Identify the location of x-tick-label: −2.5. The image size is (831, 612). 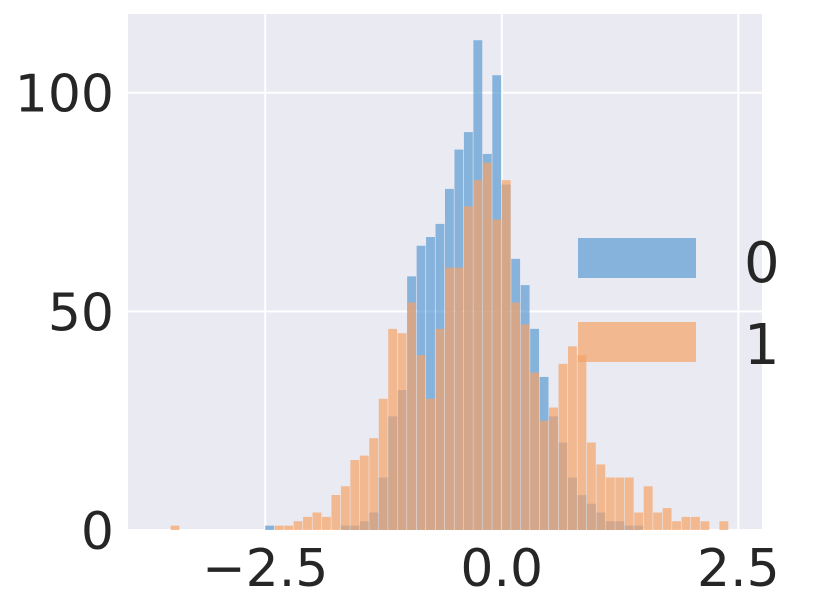
(265, 569).